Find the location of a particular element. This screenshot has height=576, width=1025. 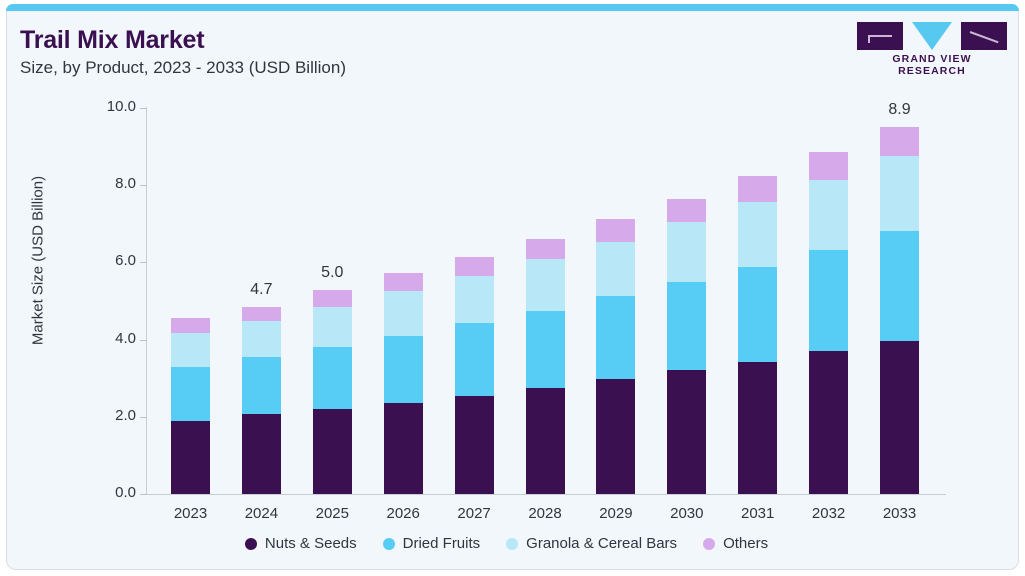

logo-marks is located at coordinates (932, 36).